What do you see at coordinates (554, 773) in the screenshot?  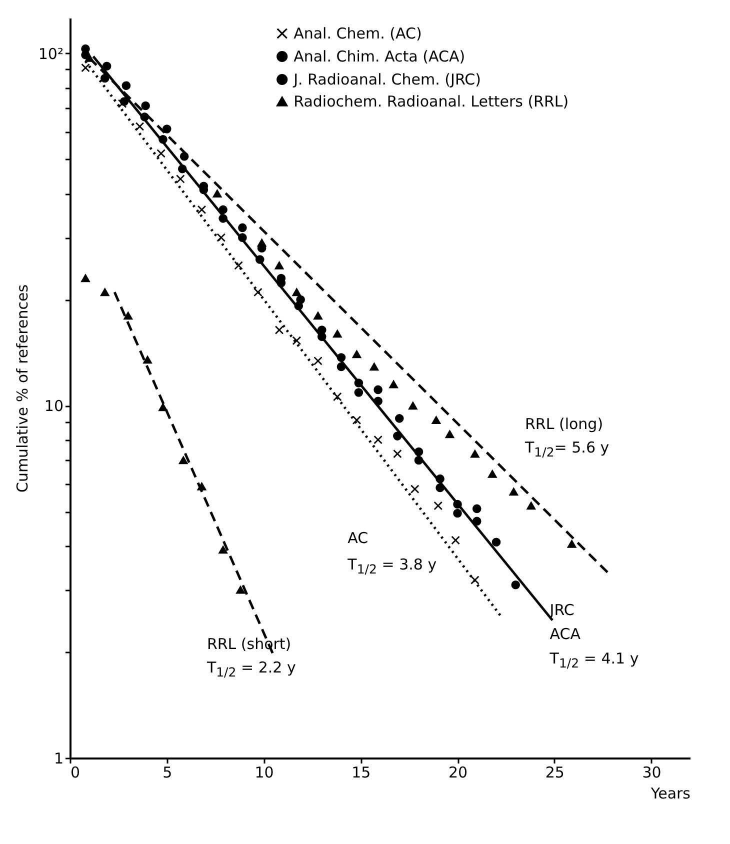 I see `x-tick-label: 25` at bounding box center [554, 773].